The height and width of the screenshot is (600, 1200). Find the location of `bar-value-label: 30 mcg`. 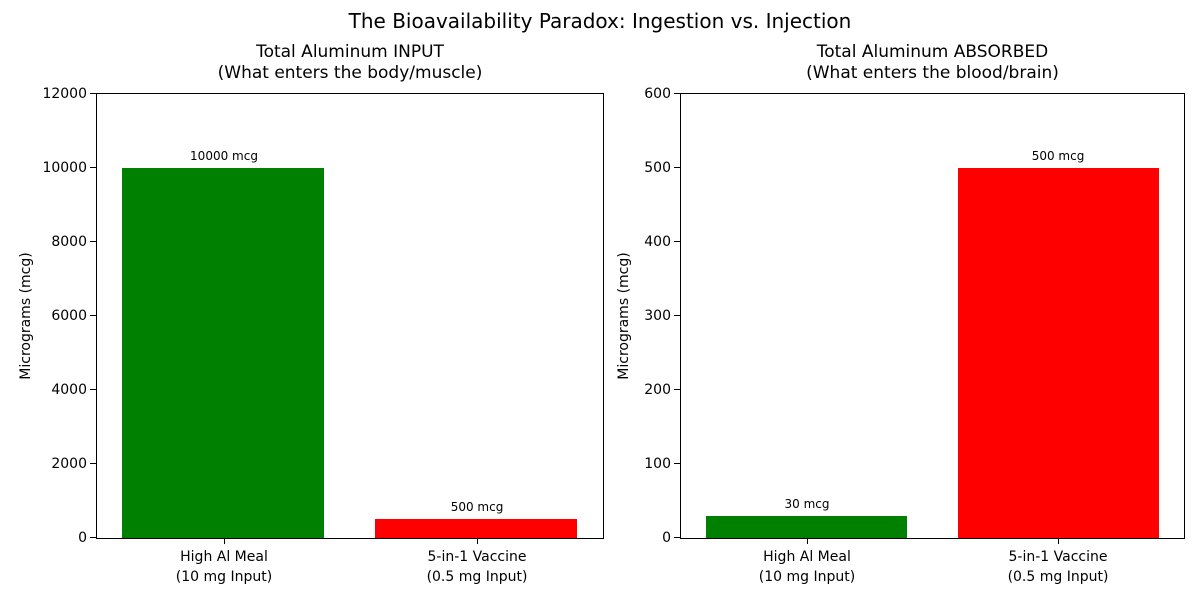

bar-value-label: 30 mcg is located at coordinates (807, 504).